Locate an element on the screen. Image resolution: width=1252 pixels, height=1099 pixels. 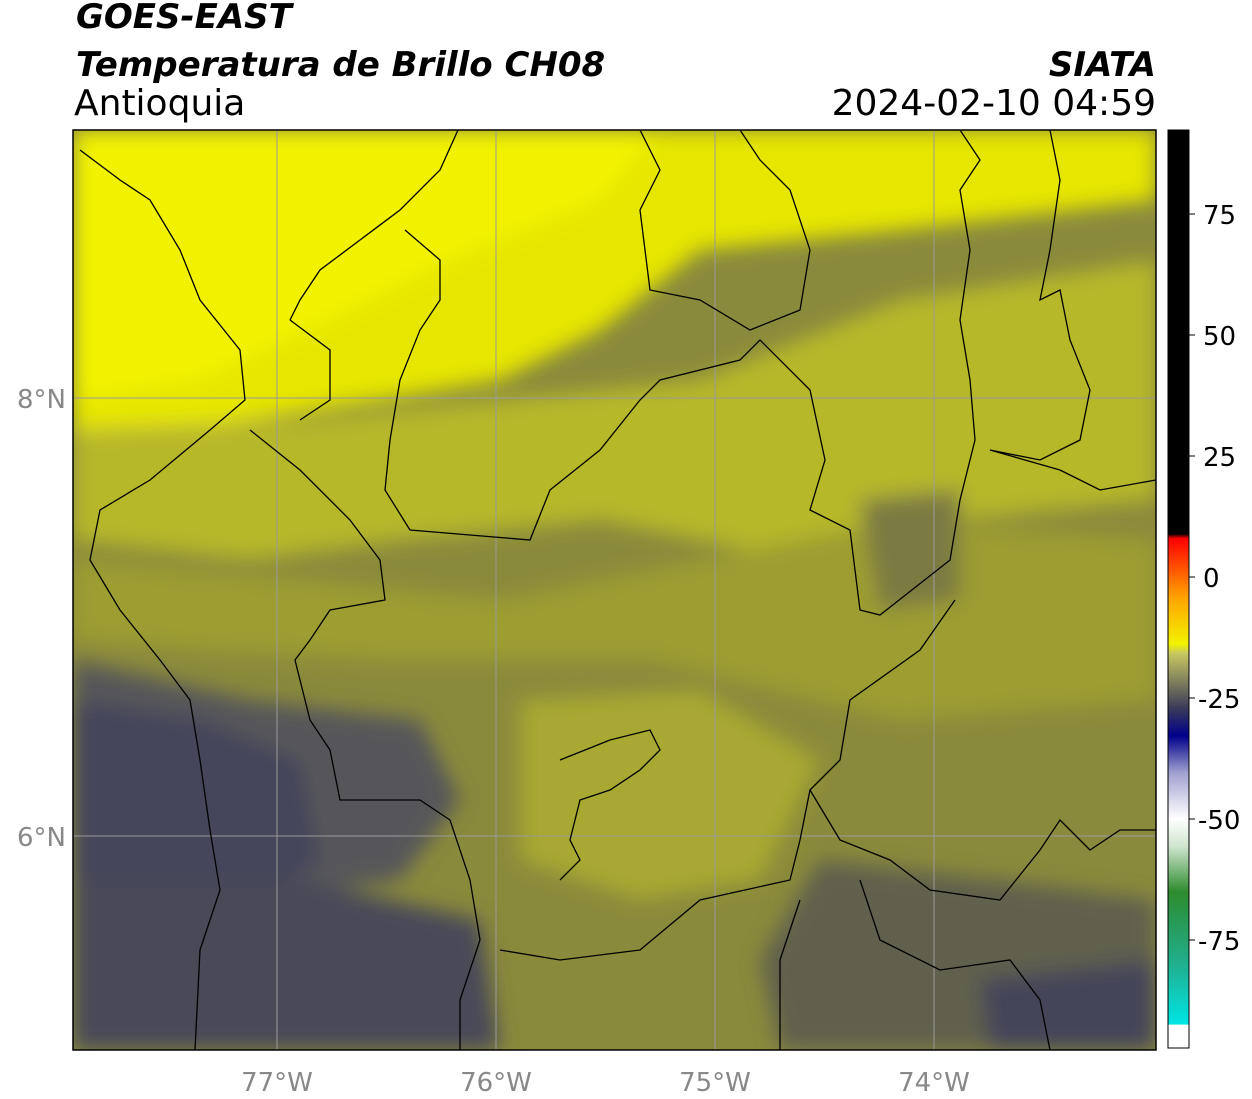
lon-tick-label: 74°W is located at coordinates (934, 1083).